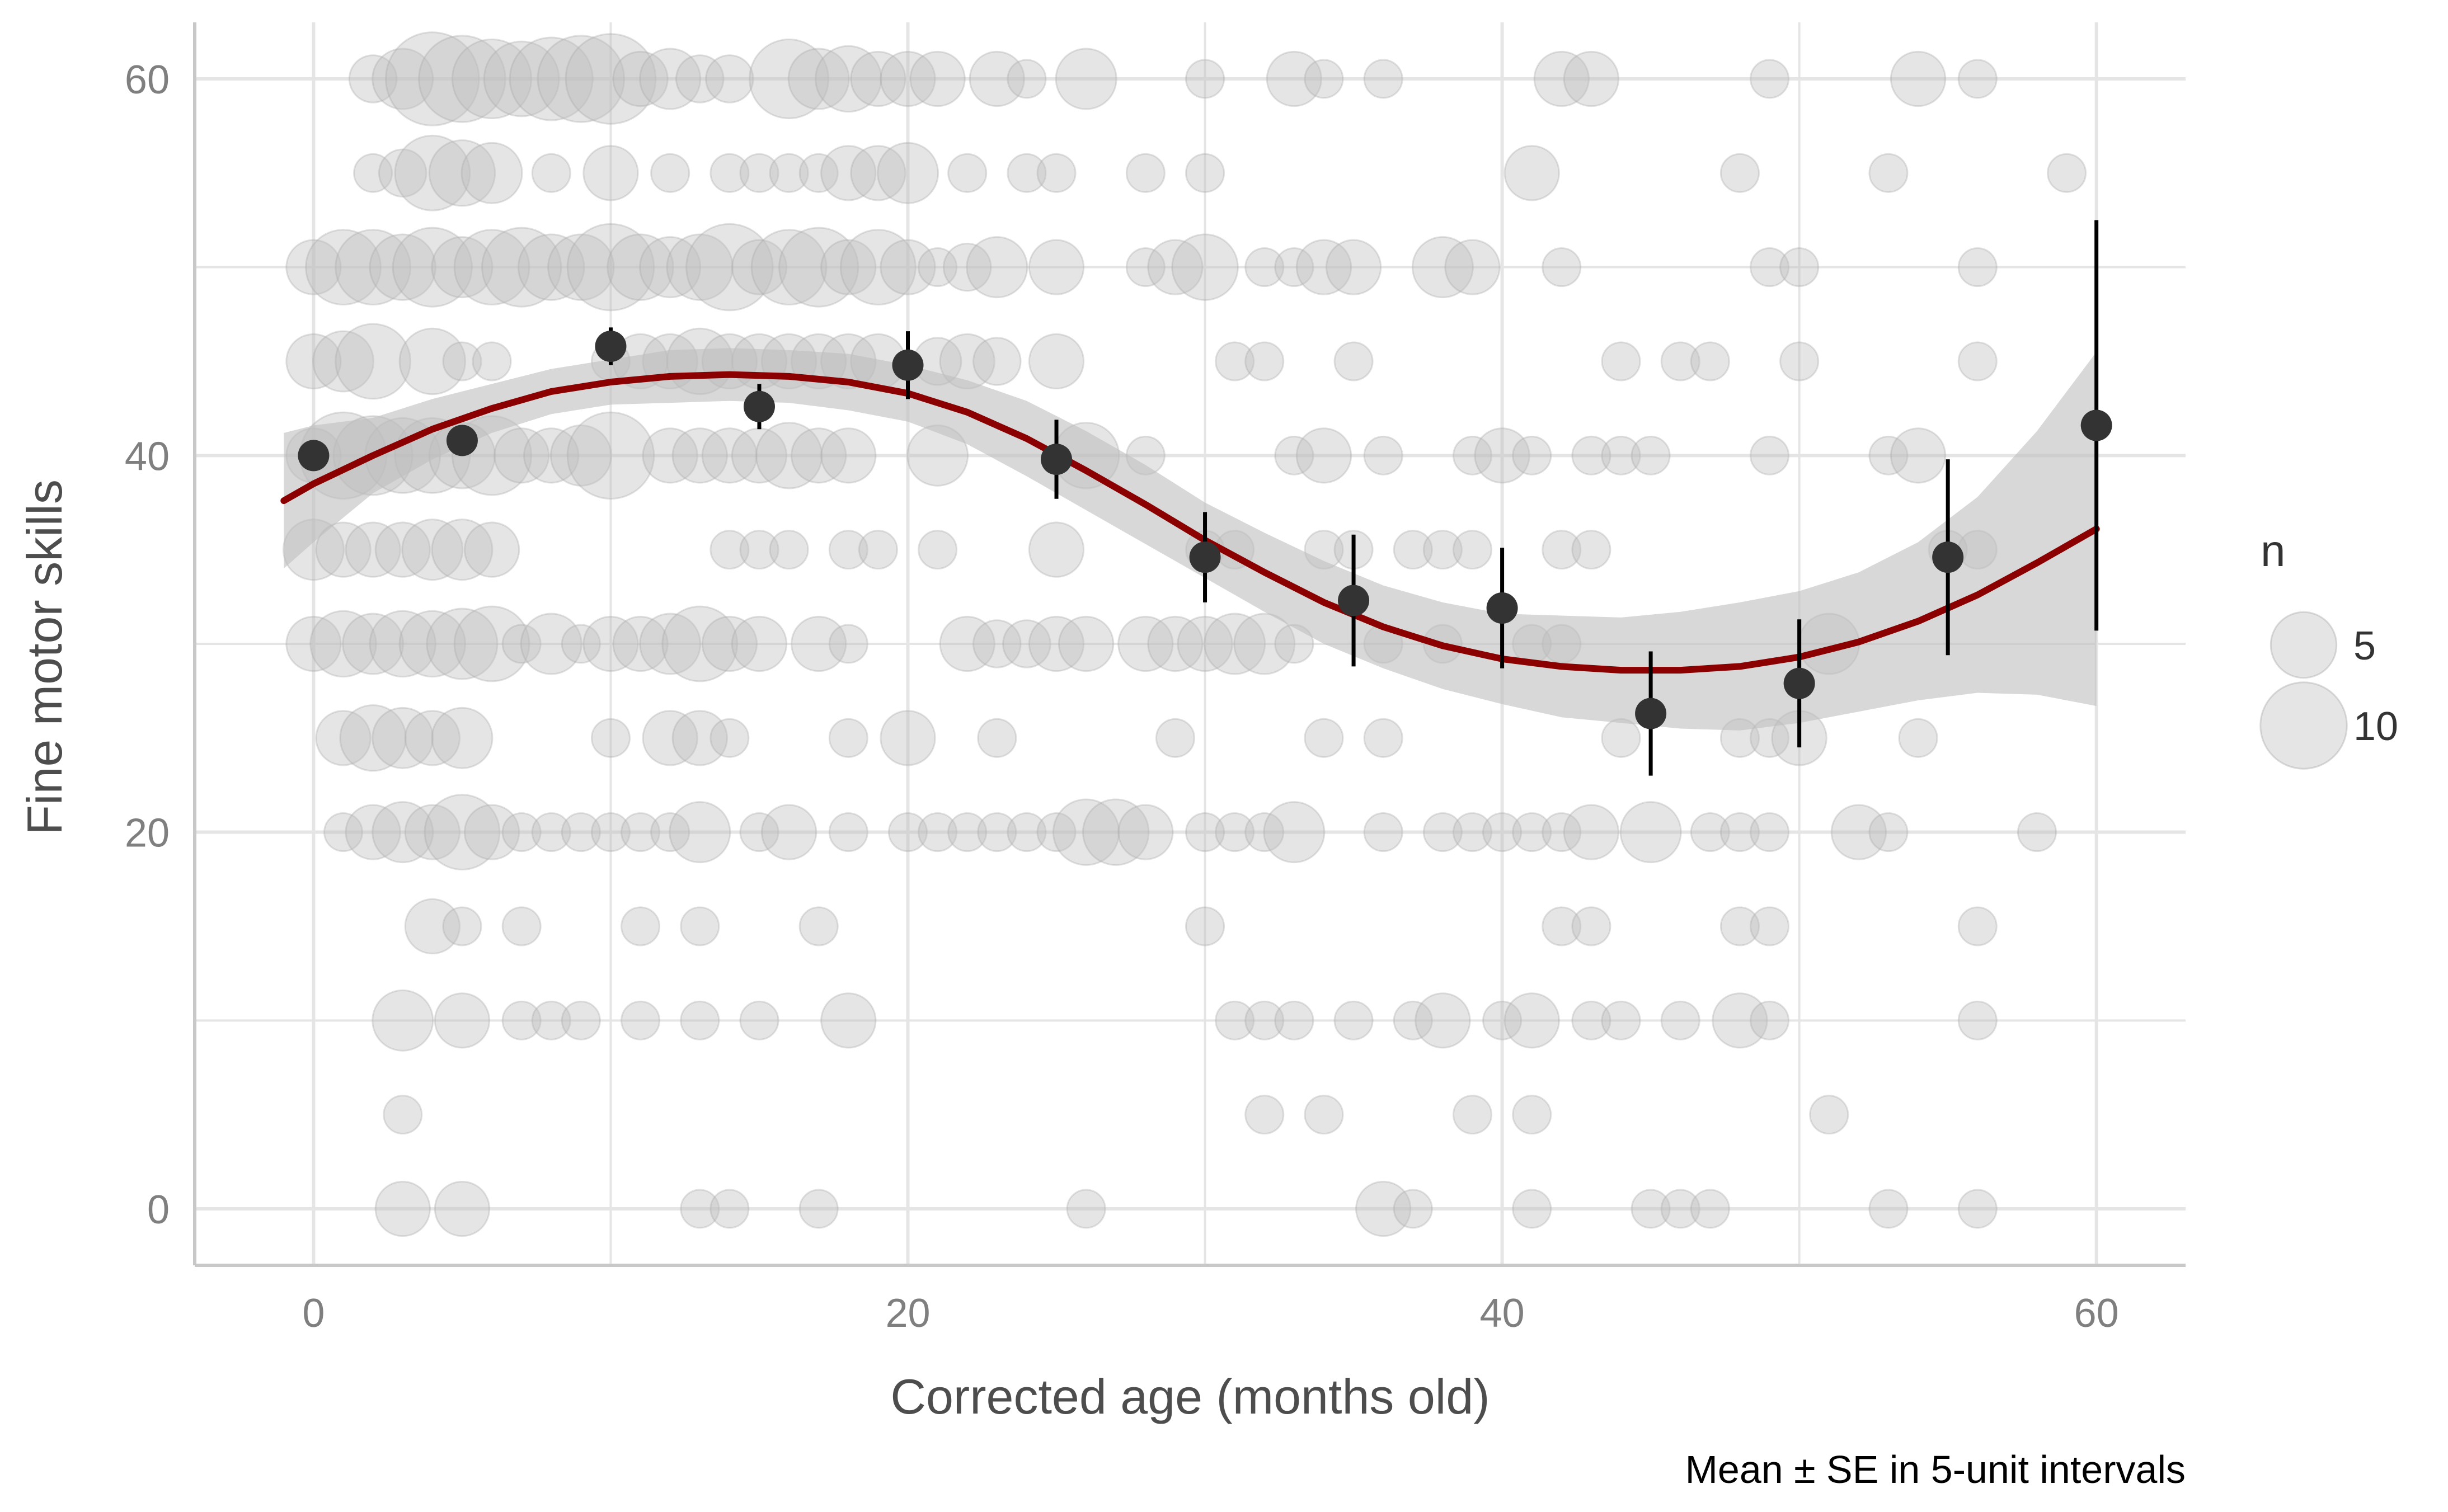  What do you see at coordinates (2304, 645) in the screenshot?
I see `legend-key-symbol` at bounding box center [2304, 645].